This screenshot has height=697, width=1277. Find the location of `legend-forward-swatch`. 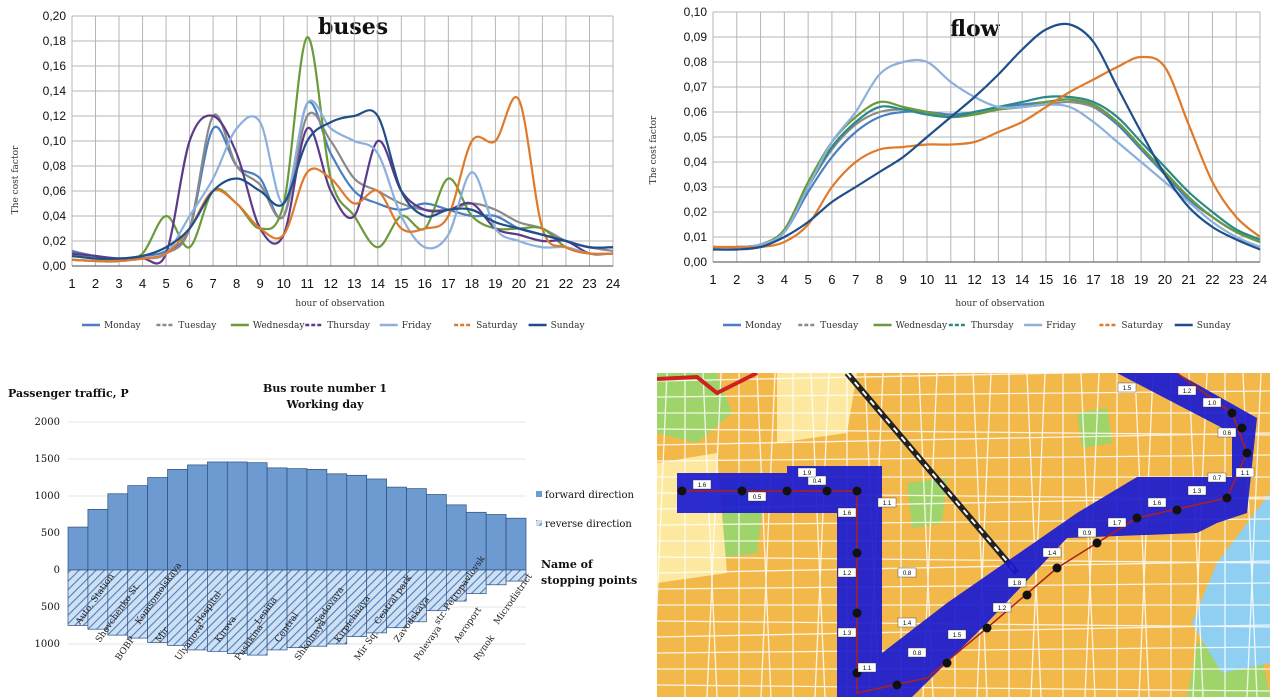

legend-forward-swatch is located at coordinates (539, 494).